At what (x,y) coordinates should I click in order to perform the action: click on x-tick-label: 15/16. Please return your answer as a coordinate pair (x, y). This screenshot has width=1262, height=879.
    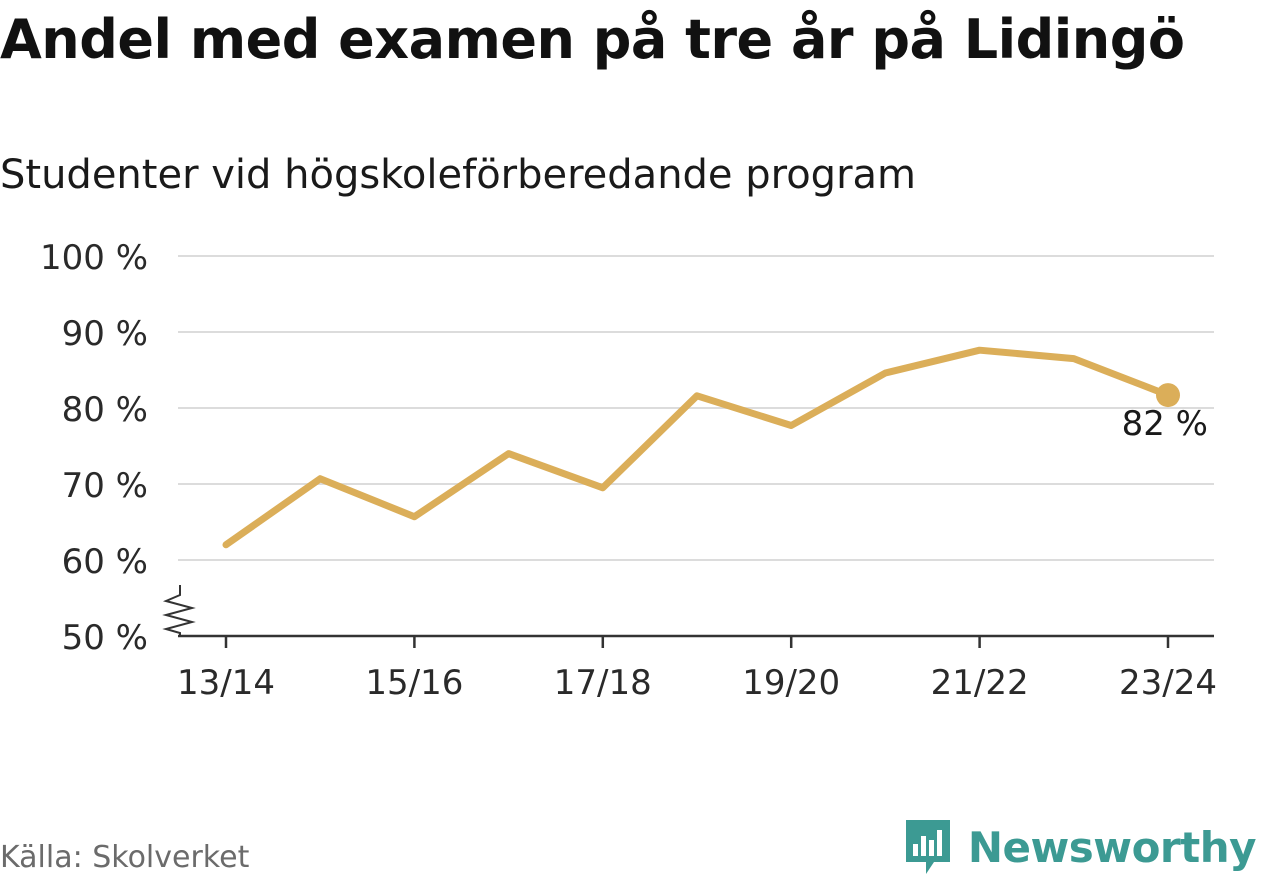
    Looking at the image, I should click on (414, 683).